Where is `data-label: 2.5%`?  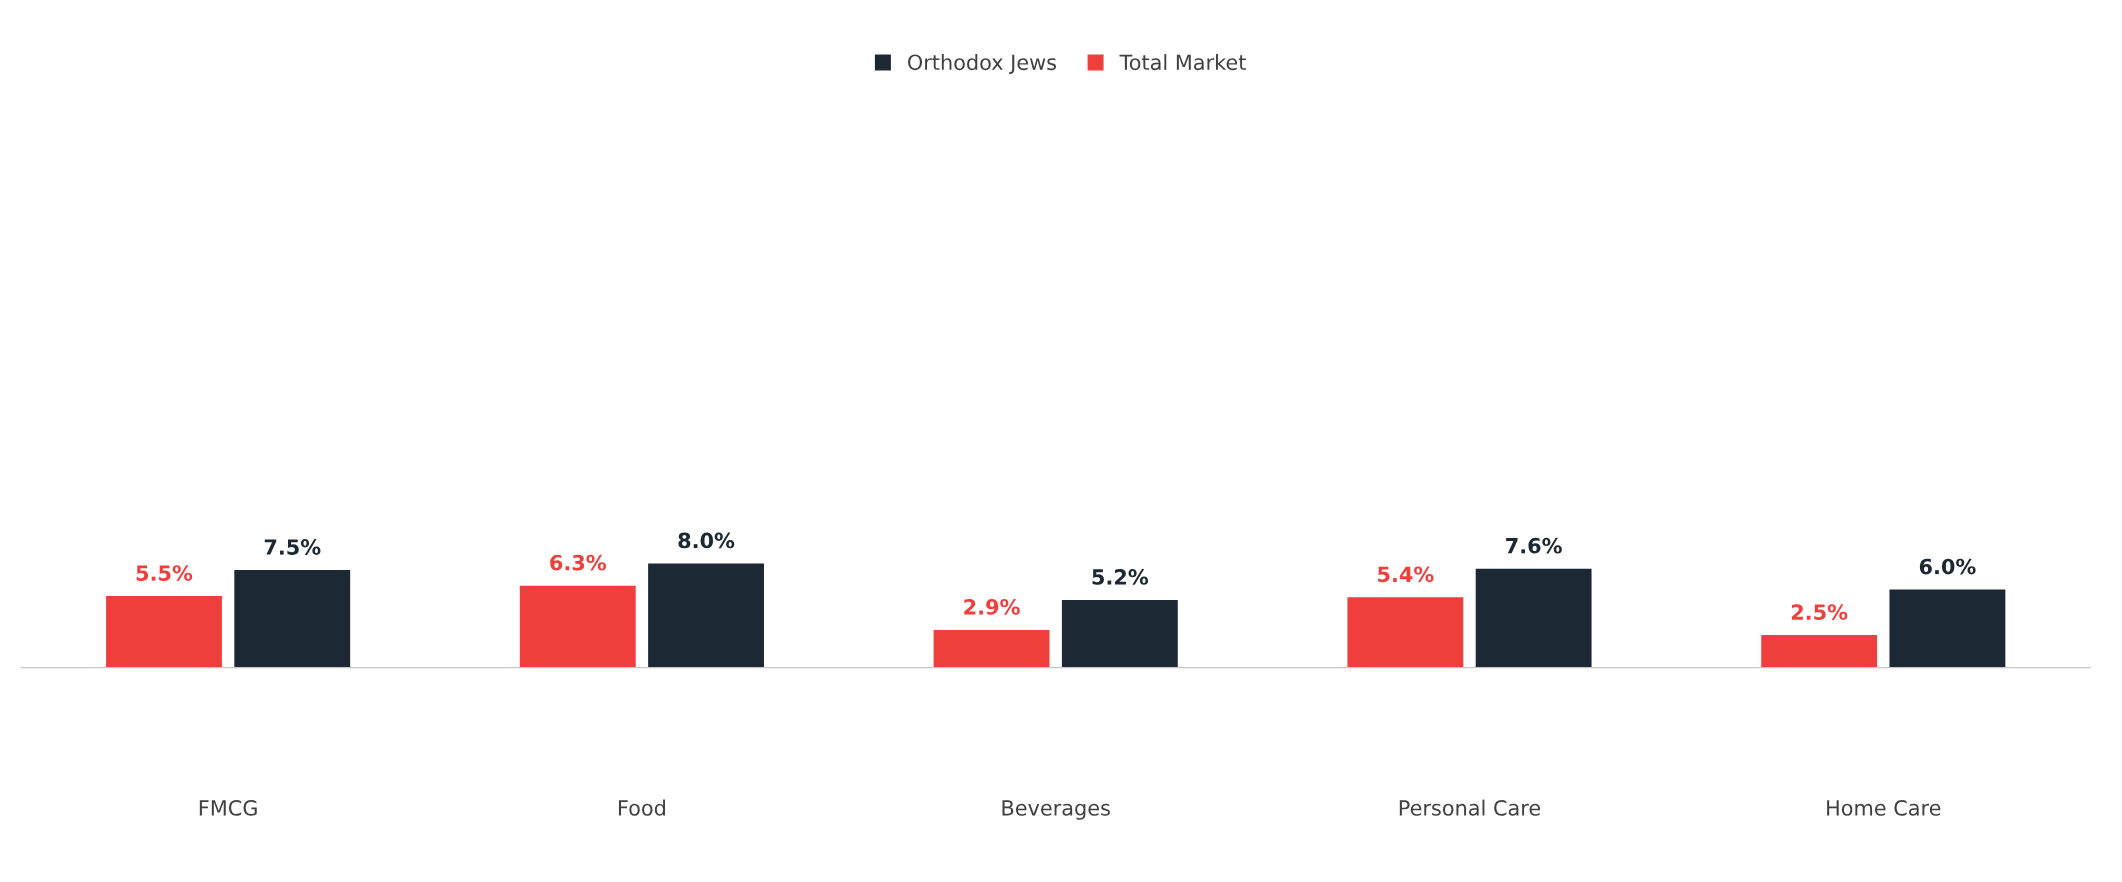 data-label: 2.5% is located at coordinates (1819, 612).